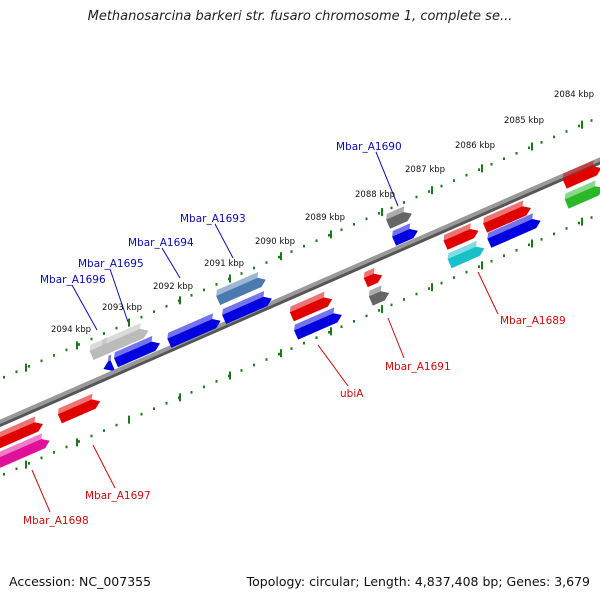 This screenshot has width=600, height=600. Describe the element at coordinates (399, 217) in the screenshot. I see `gene-arrow-grey-a1690` at that location.